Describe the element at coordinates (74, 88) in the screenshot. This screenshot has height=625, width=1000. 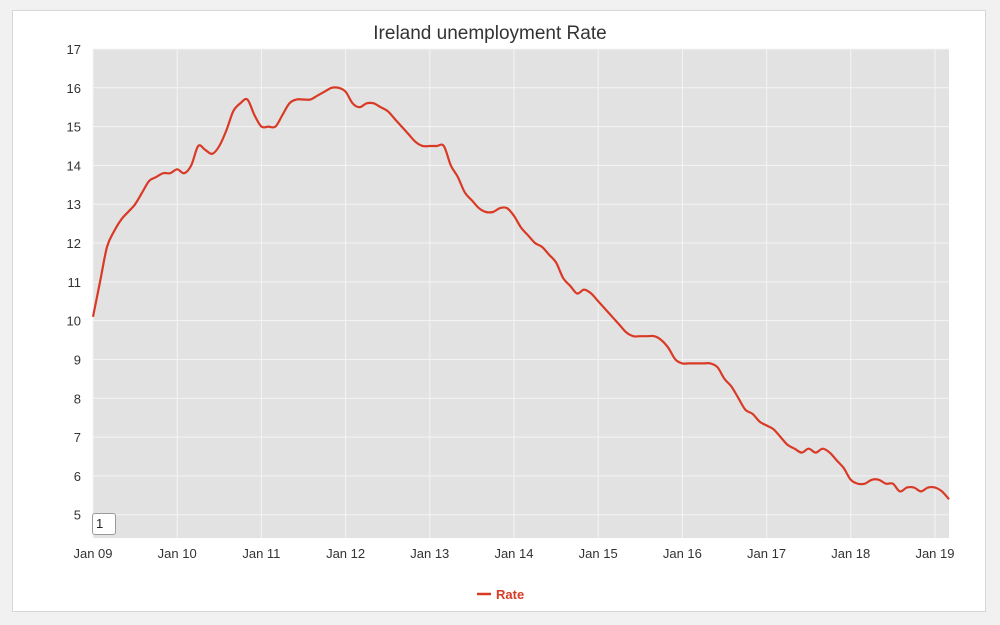
I see `y-tick-label: 16` at that location.